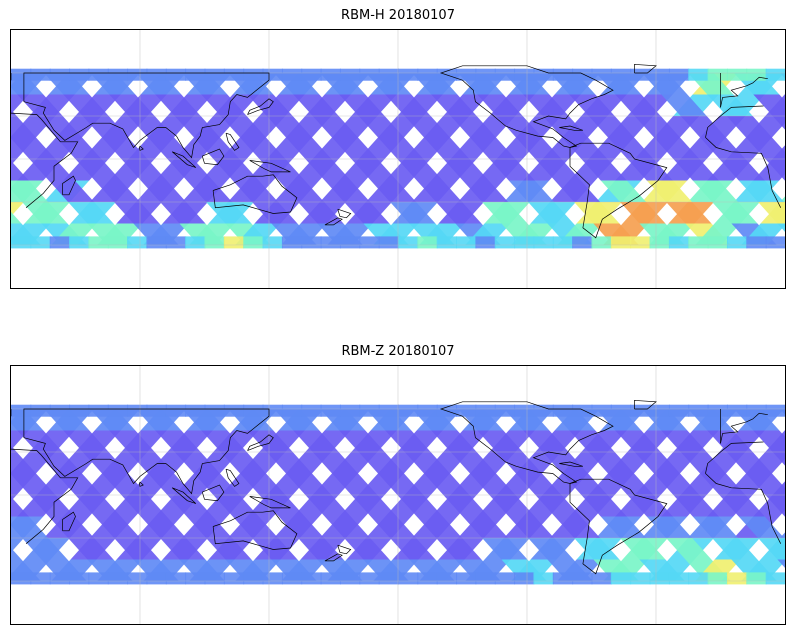 Image resolution: width=794 pixels, height=633 pixels. What do you see at coordinates (270, 502) in the screenshot?
I see `coastline-new-guinea` at bounding box center [270, 502].